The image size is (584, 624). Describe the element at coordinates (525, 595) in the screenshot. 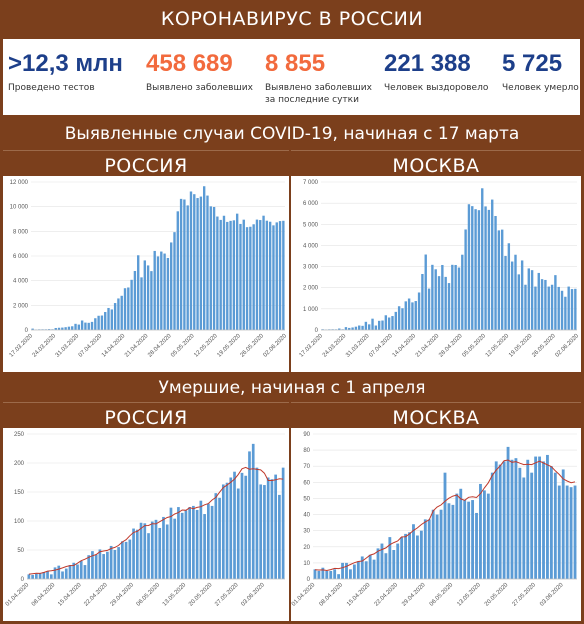

I see `x-tick-label: 27.05.2020` at that location.